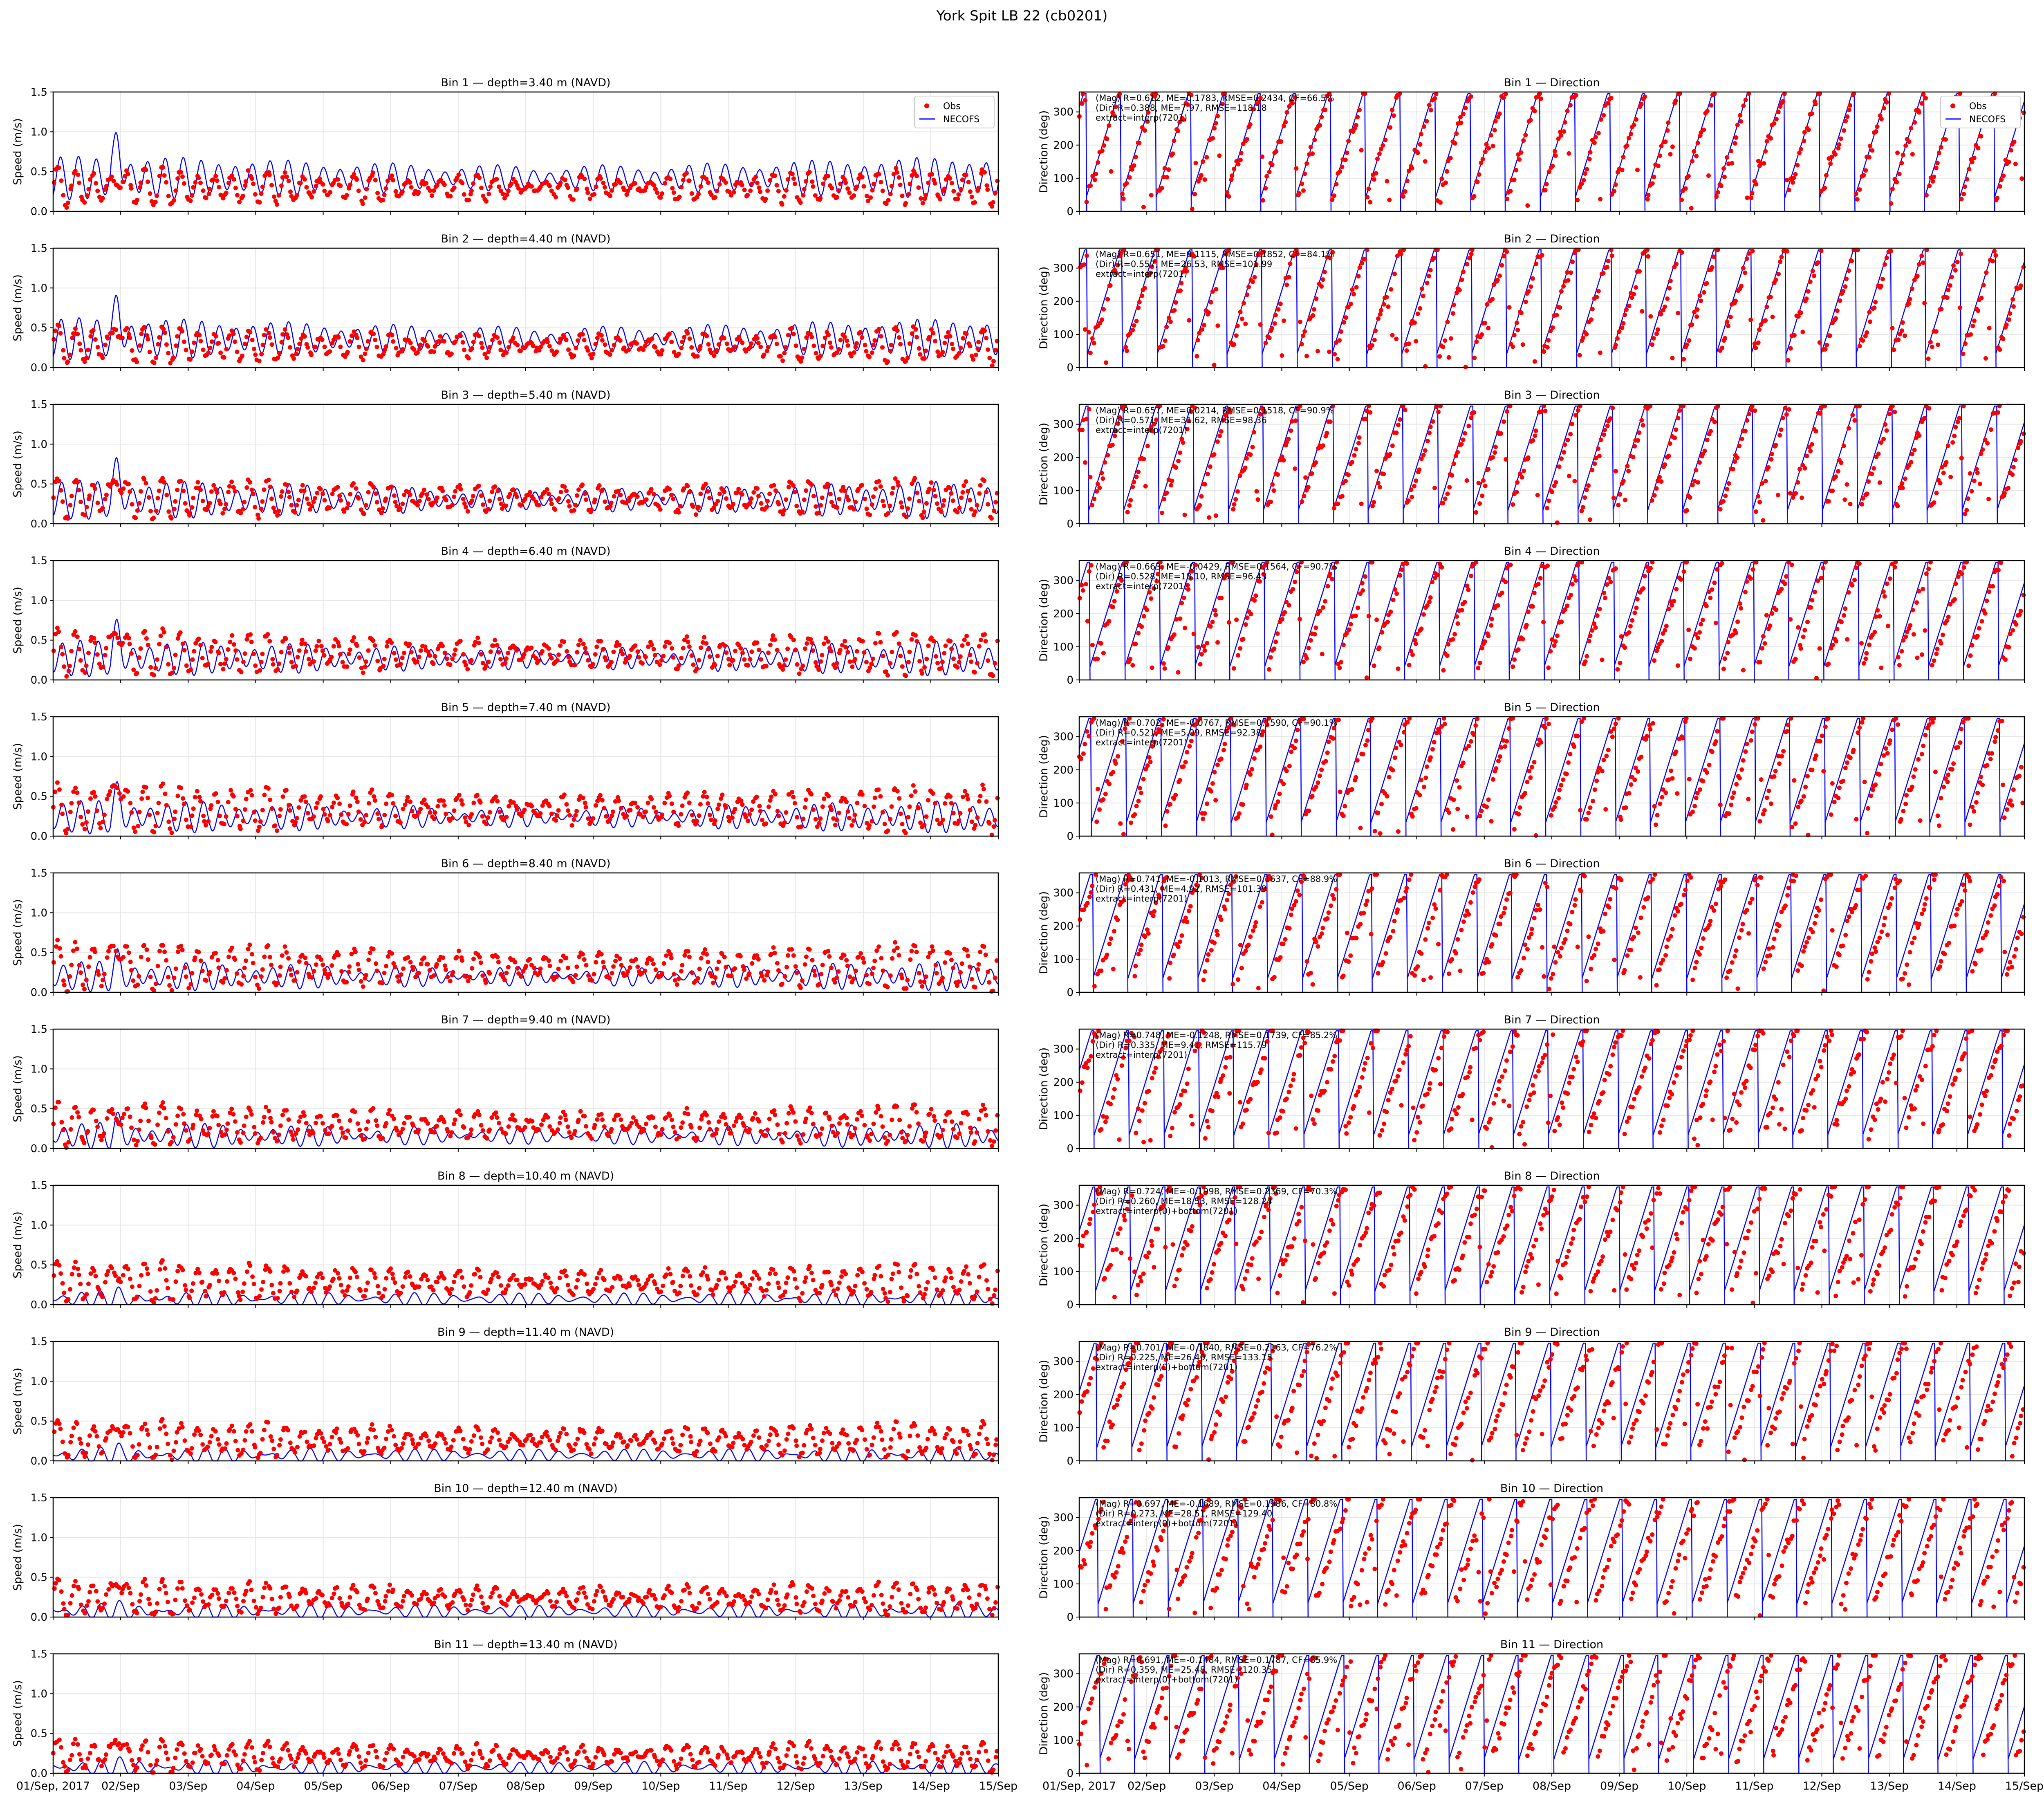 The height and width of the screenshot is (1799, 2044). I want to click on y-tick-label: 1.0, so click(39, 601).